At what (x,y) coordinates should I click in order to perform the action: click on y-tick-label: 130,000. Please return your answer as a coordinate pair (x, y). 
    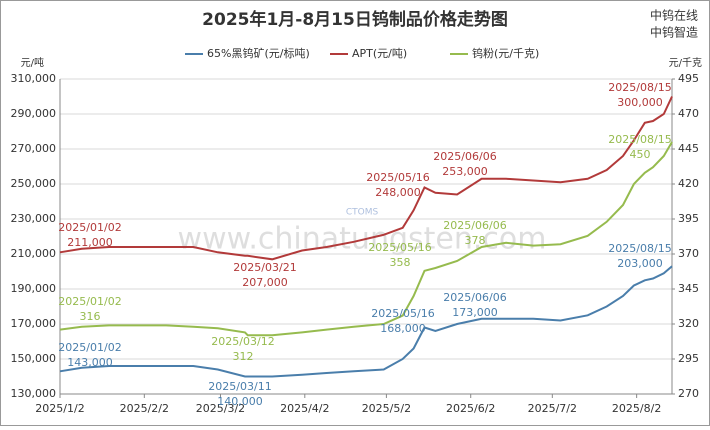
    Looking at the image, I should click on (34, 393).